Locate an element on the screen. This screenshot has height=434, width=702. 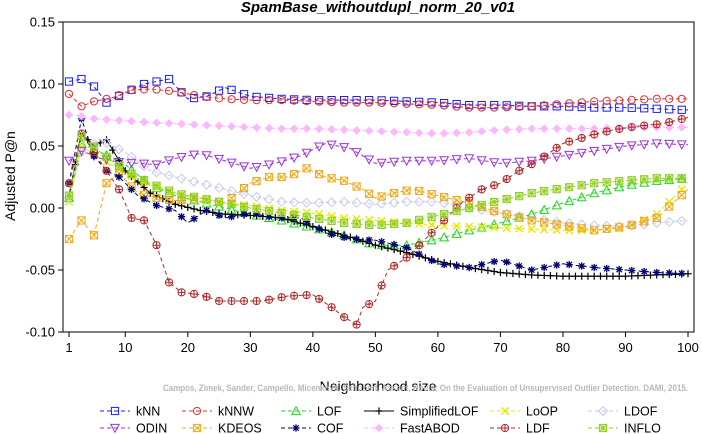
legend-item-ldf: LDF is located at coordinates (520, 428).